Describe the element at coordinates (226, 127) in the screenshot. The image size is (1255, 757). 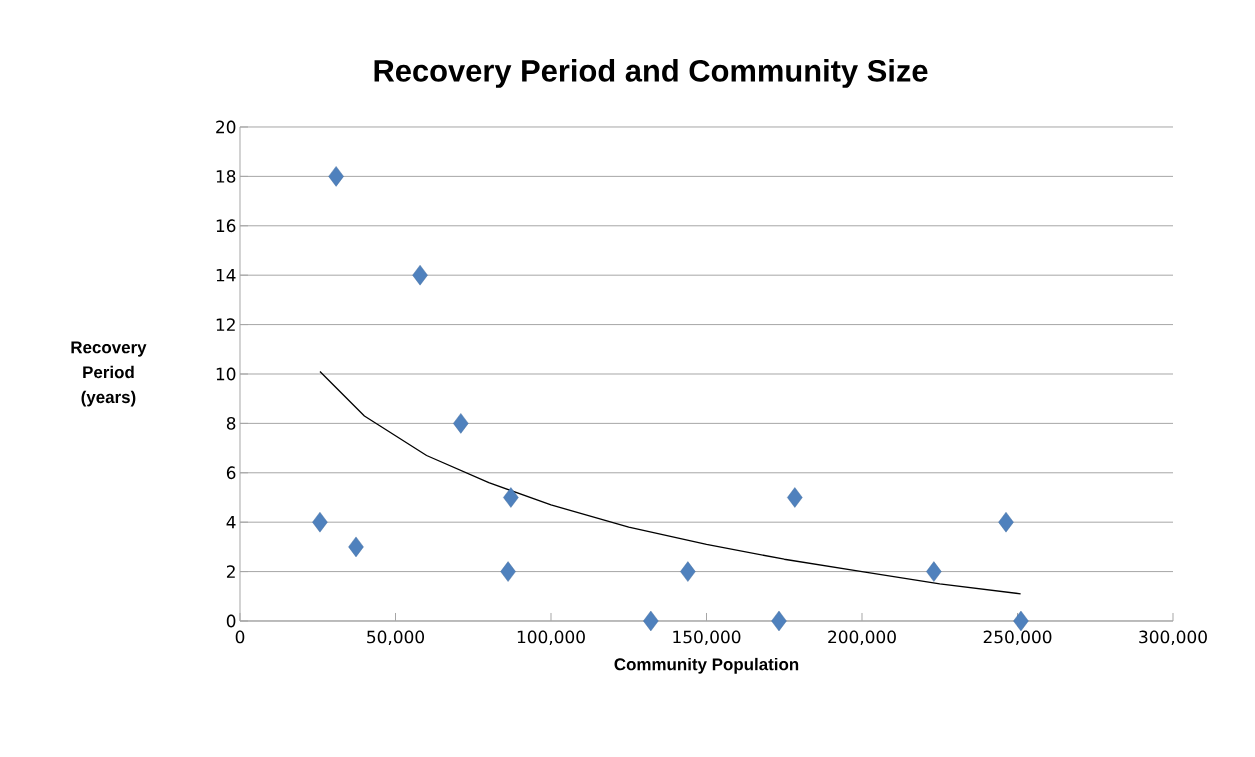
I see `y-tick-label: 20` at that location.